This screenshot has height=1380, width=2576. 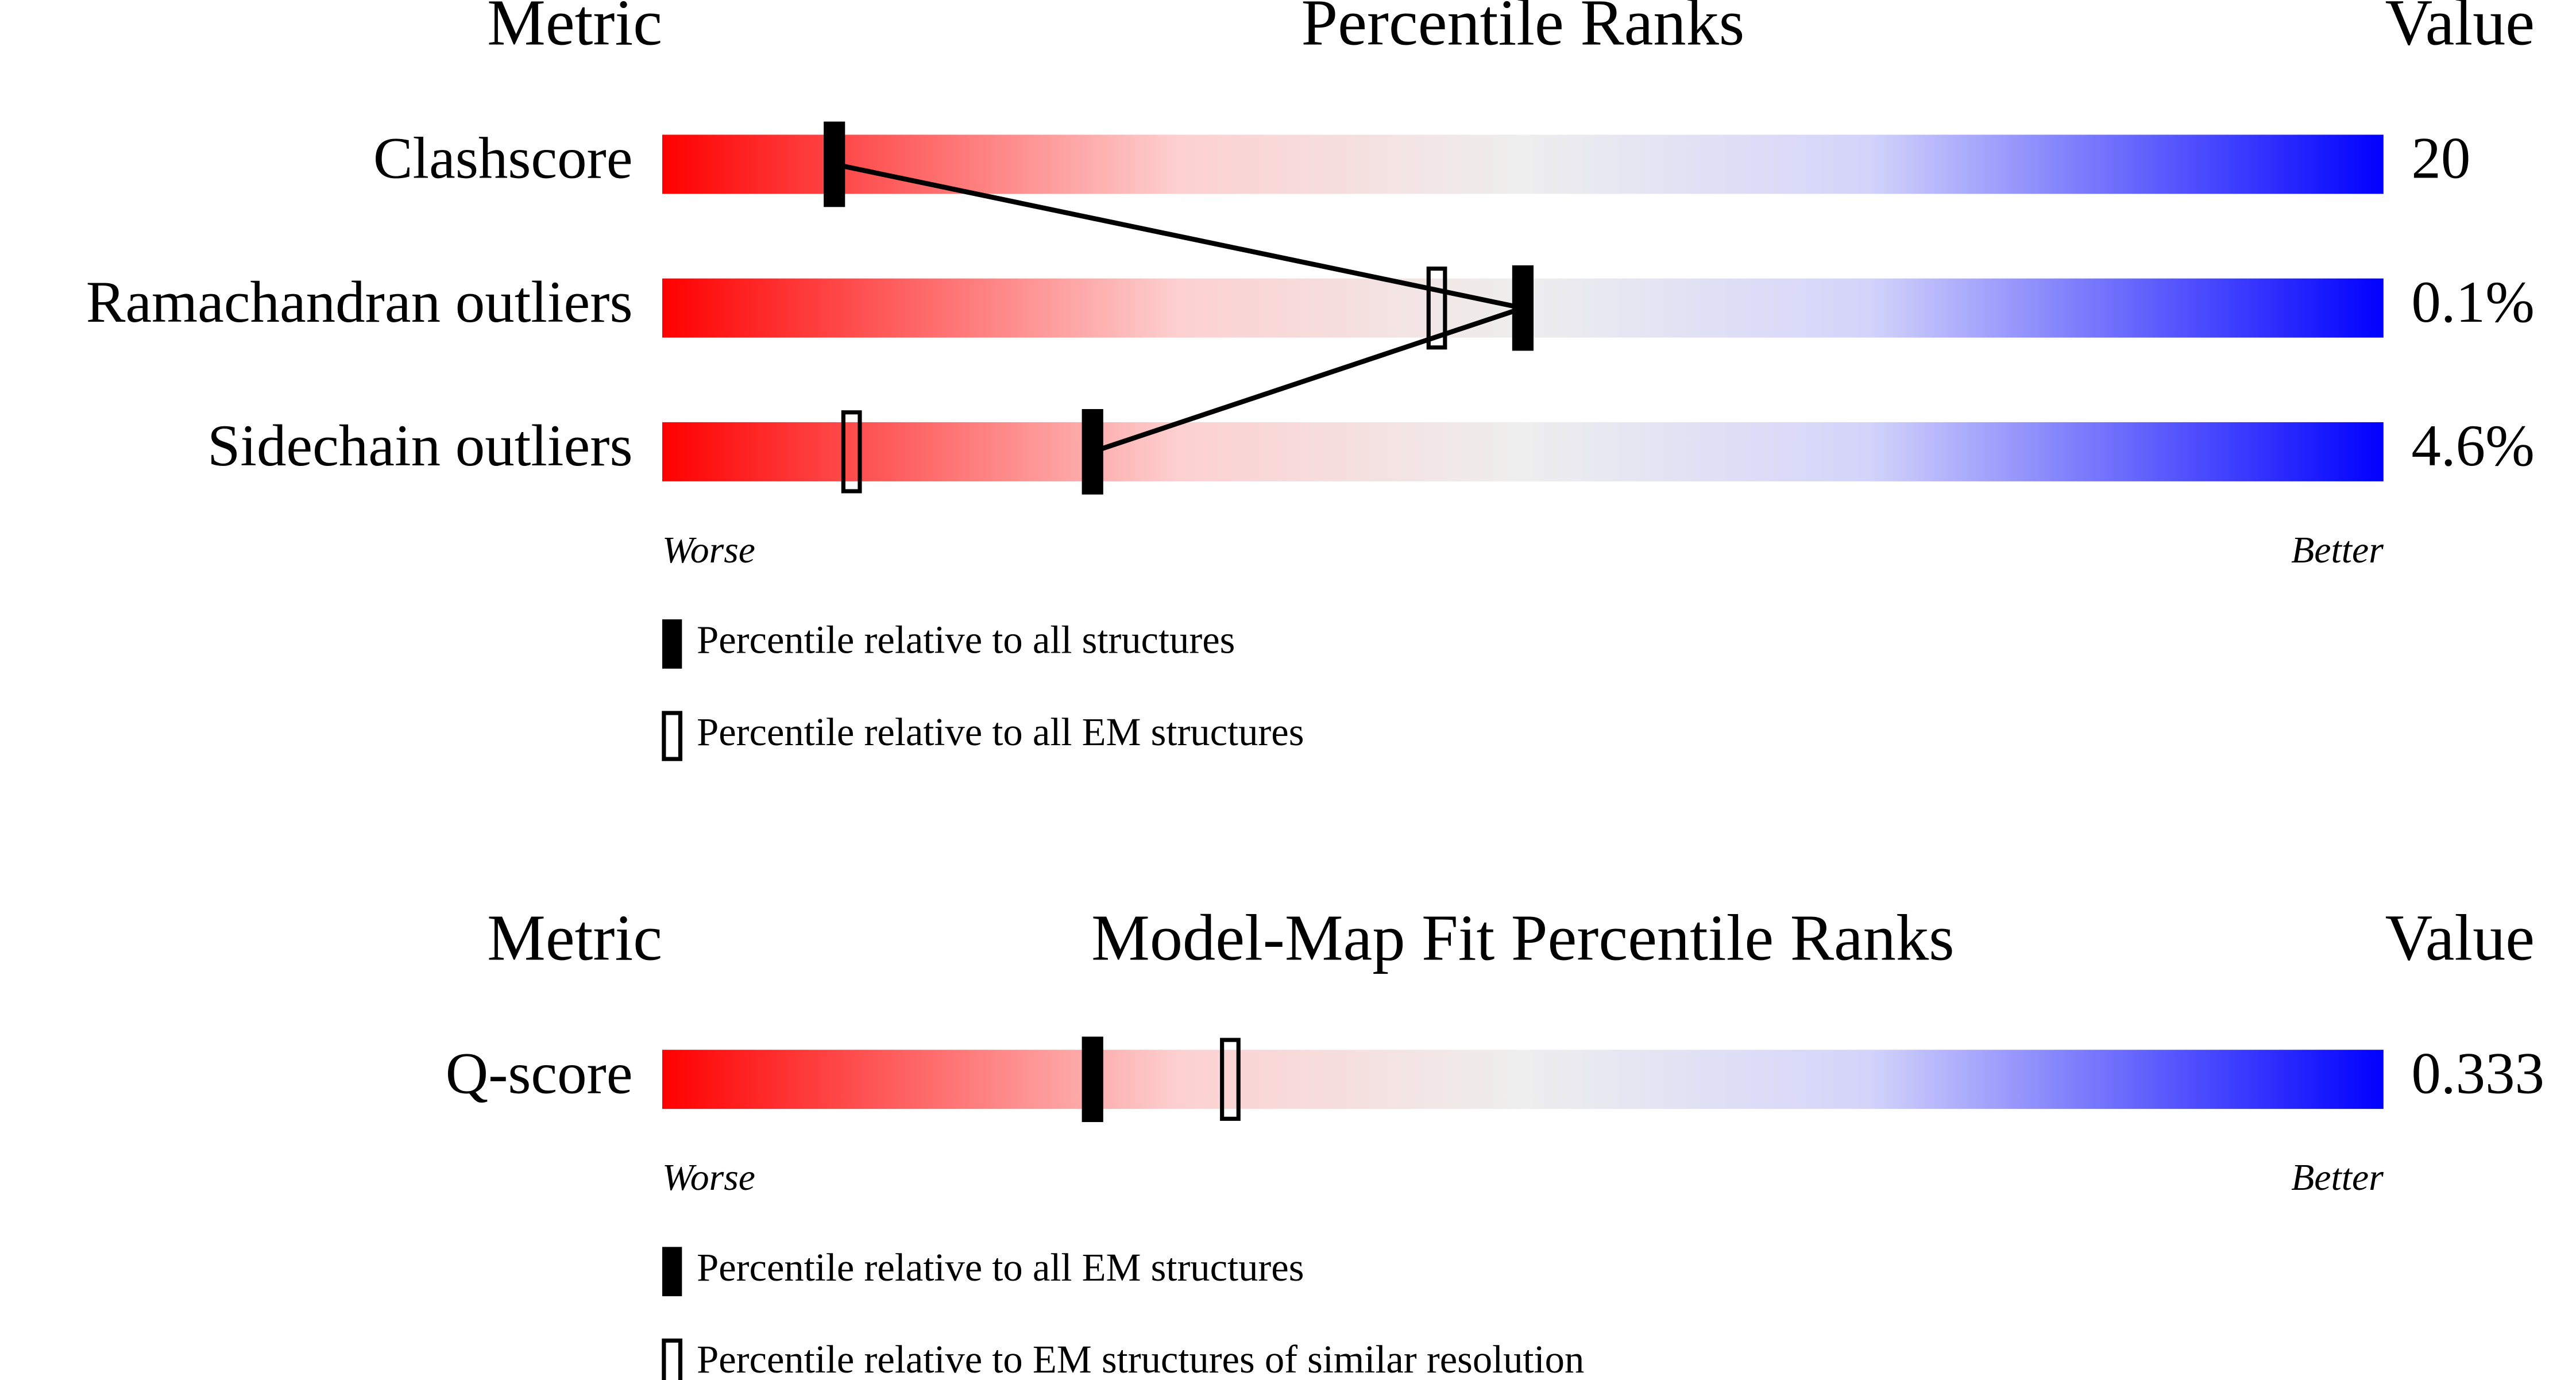 What do you see at coordinates (2477, 1073) in the screenshot?
I see `metric-value: 0.333` at bounding box center [2477, 1073].